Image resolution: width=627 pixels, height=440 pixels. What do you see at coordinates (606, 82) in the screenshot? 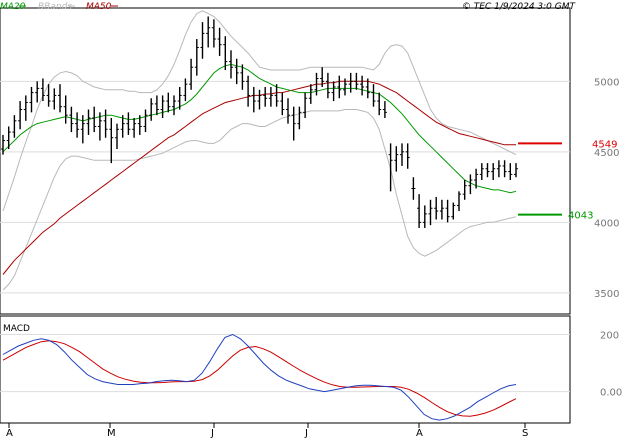
I see `price-y-tick-label: 5000` at bounding box center [606, 82].